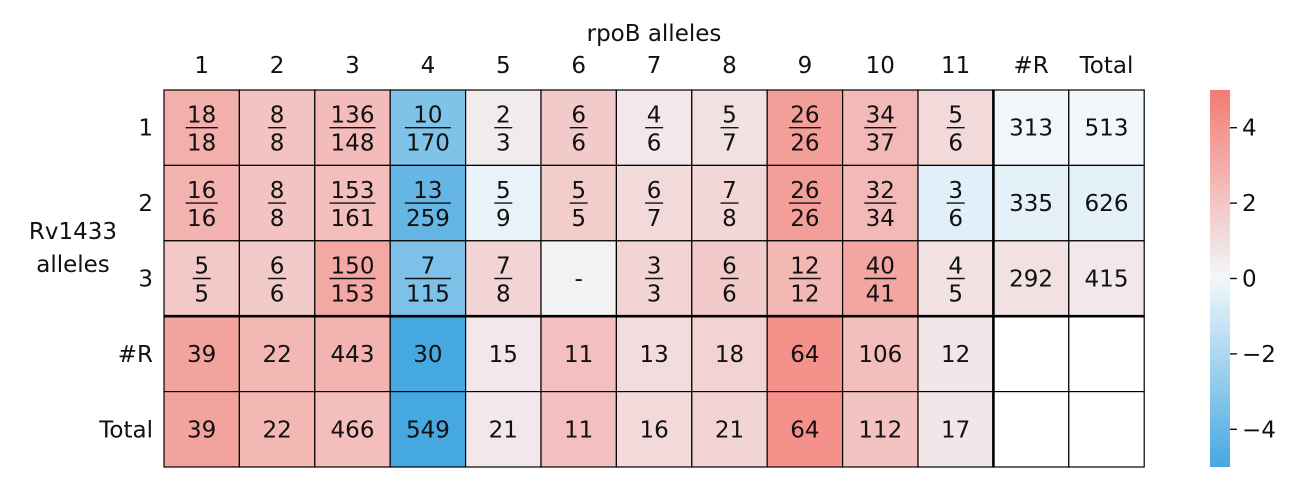 Image resolution: width=1309 pixels, height=495 pixels. What do you see at coordinates (654, 66) in the screenshot?
I see `column-label: 7` at bounding box center [654, 66].